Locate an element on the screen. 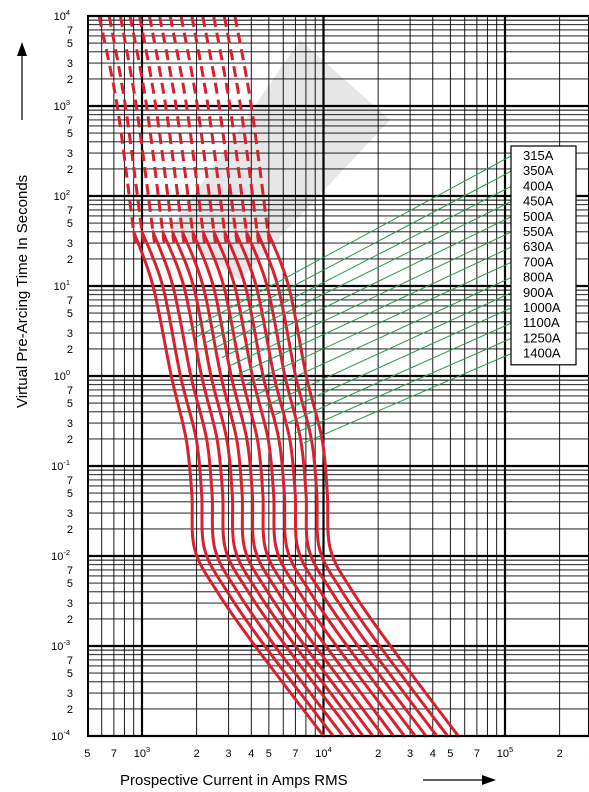 The height and width of the screenshot is (792, 589). y-tick-label: 10¹ is located at coordinates (62, 285).